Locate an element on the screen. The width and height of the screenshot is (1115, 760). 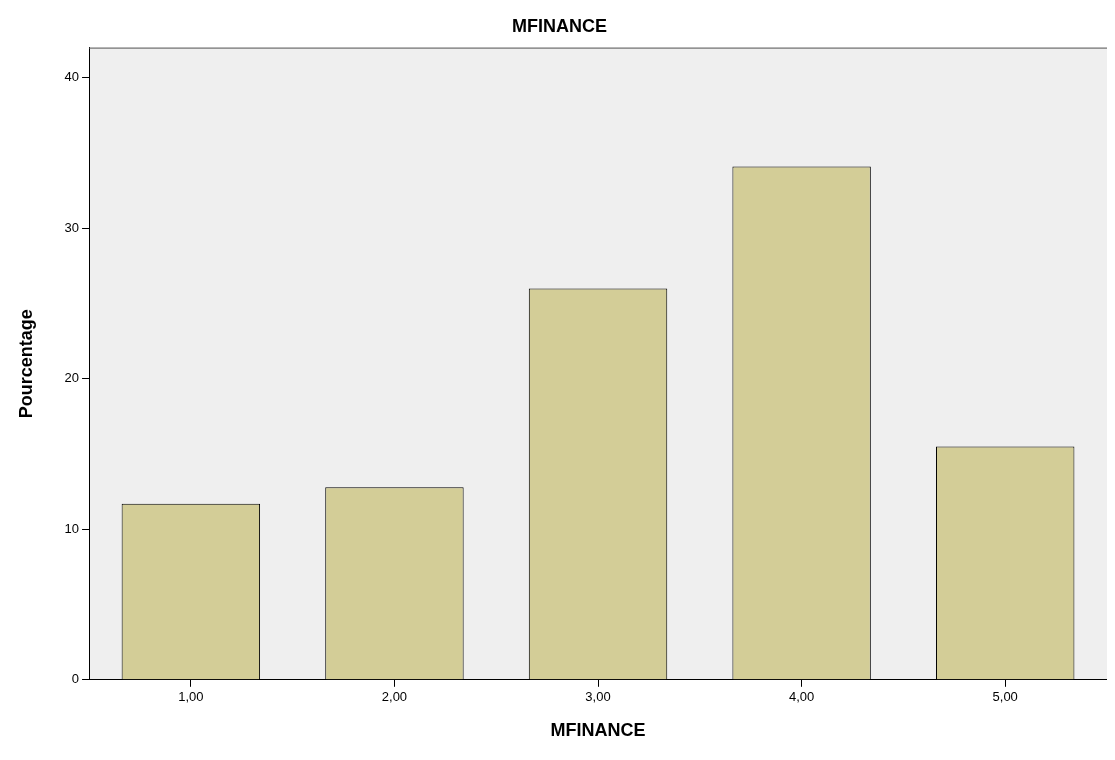
y-tick-label: 10 is located at coordinates (72, 528).